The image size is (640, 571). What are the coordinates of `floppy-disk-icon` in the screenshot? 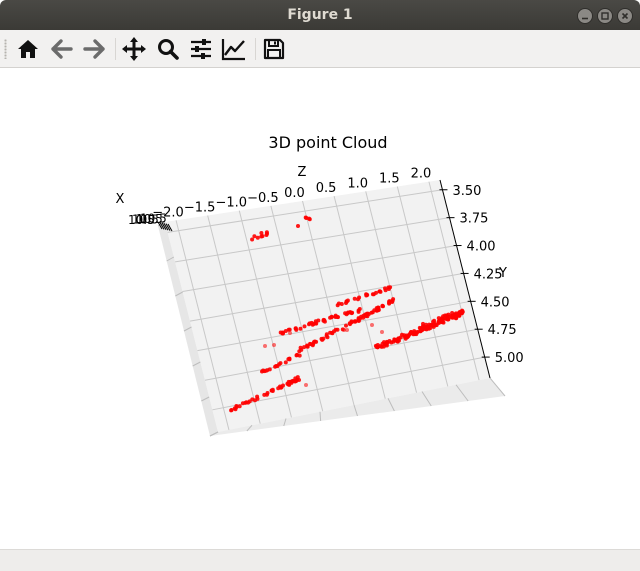 It's located at (274, 49).